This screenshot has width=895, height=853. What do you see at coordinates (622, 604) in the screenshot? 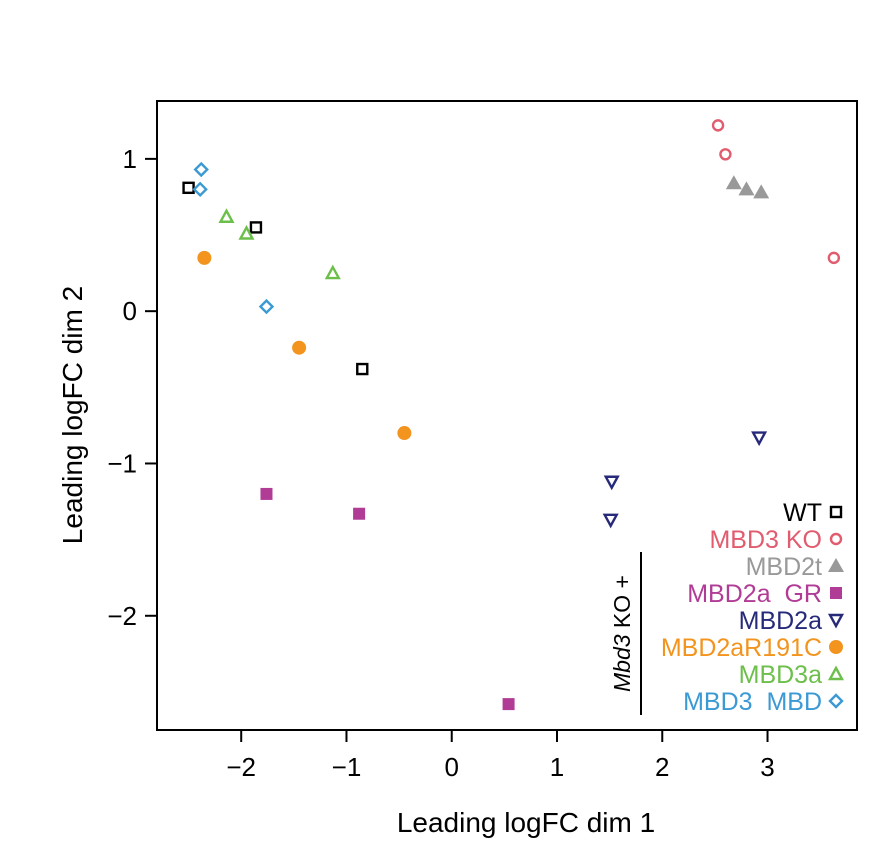
I see `legend-group-label-rest: KO +` at bounding box center [622, 604].